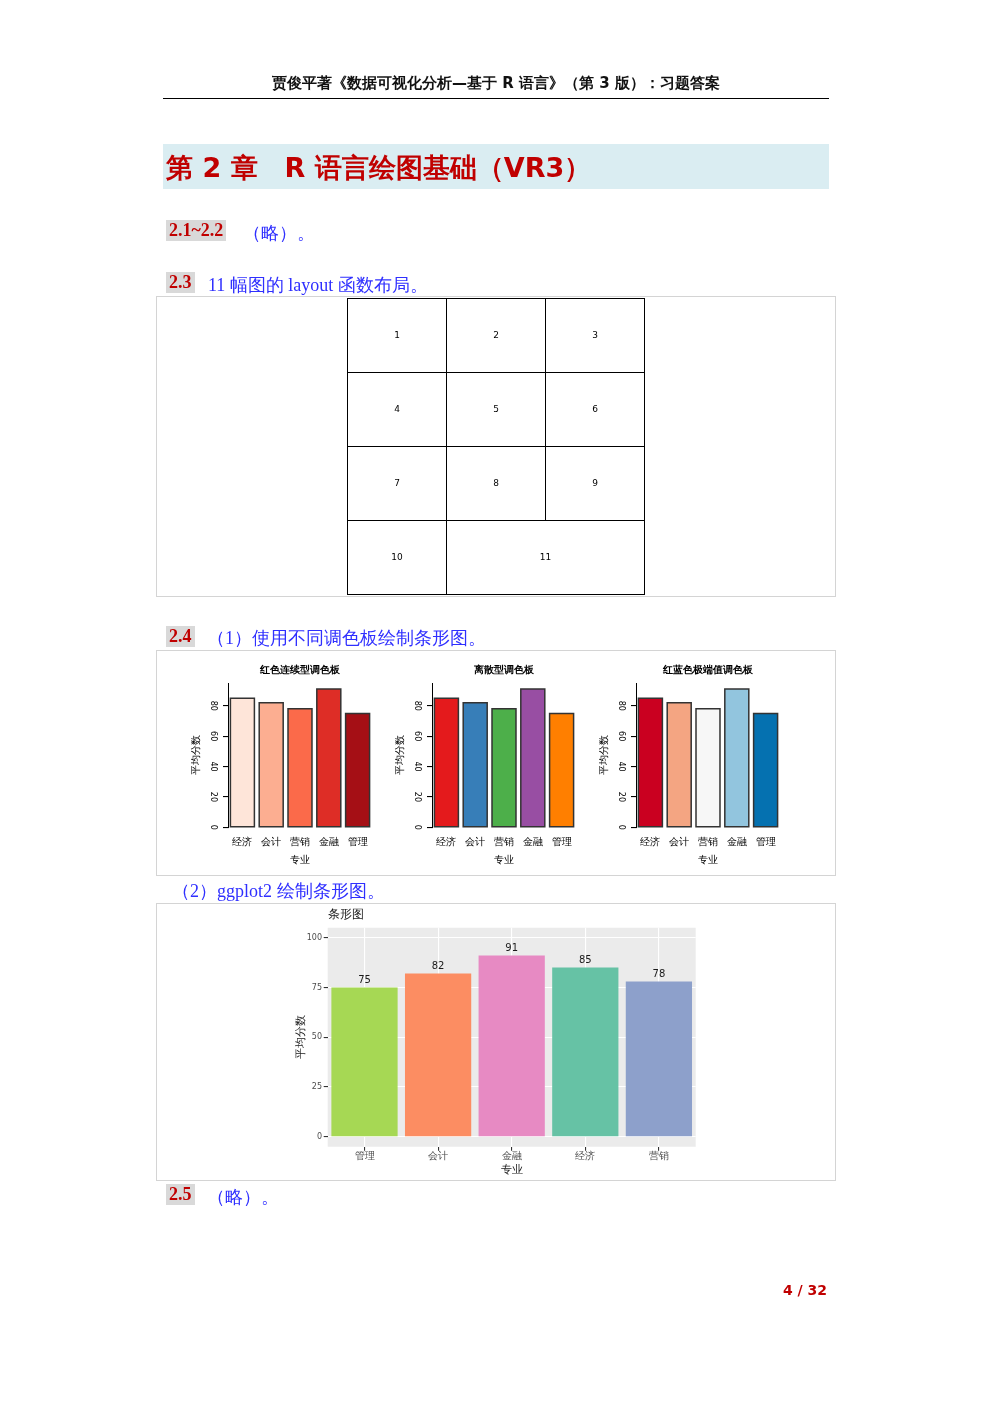 The width and height of the screenshot is (992, 1403). What do you see at coordinates (314, 937) in the screenshot?
I see `y-tick-label: 100` at bounding box center [314, 937].